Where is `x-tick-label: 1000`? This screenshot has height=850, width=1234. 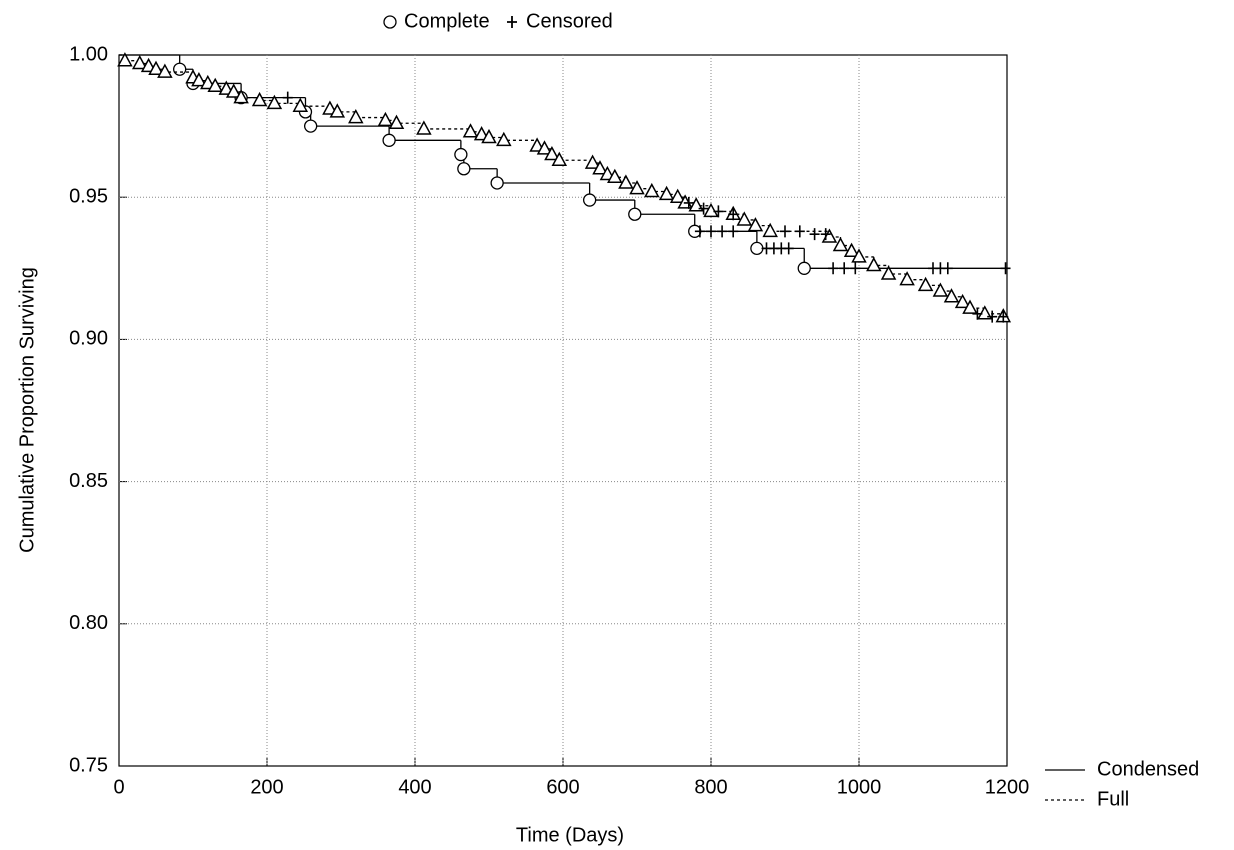 x-tick-label: 1000 is located at coordinates (859, 787).